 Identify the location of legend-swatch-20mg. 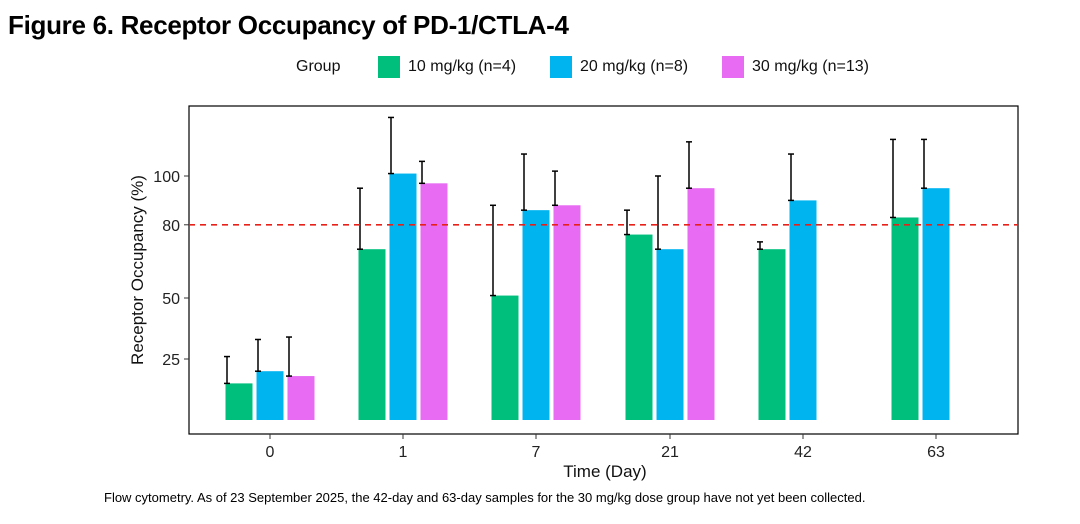
(561, 67).